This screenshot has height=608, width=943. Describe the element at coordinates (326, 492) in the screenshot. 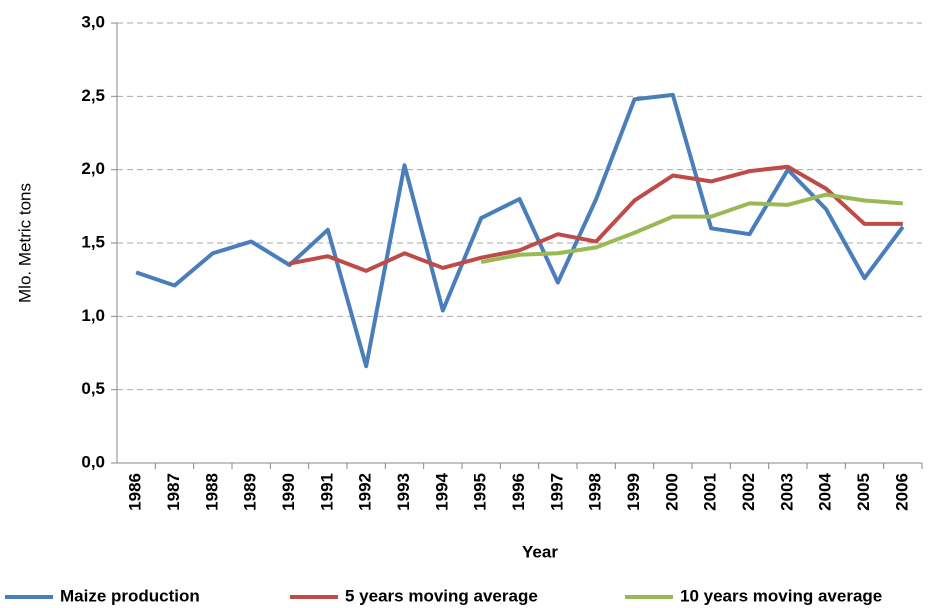

I see `x-tick-label: 1991` at that location.